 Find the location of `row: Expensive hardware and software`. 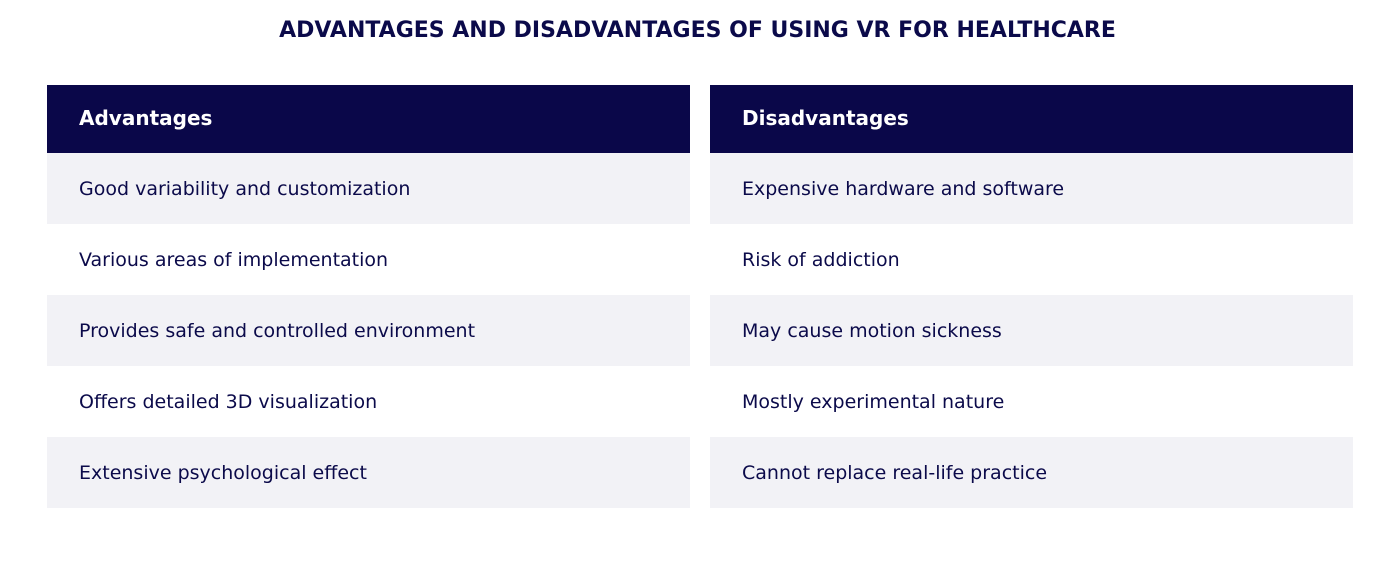

row: Expensive hardware and software is located at coordinates (1031, 188).